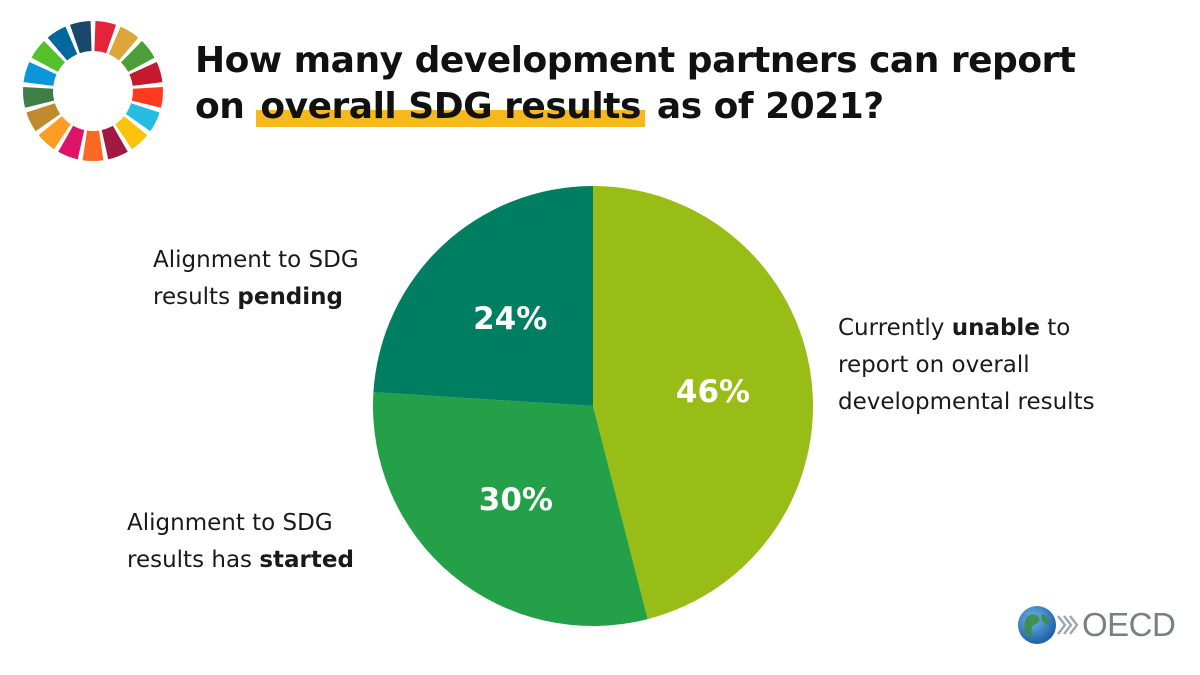 The height and width of the screenshot is (675, 1200). What do you see at coordinates (1129, 624) in the screenshot?
I see `oecd-logo-text: OECD` at bounding box center [1129, 624].